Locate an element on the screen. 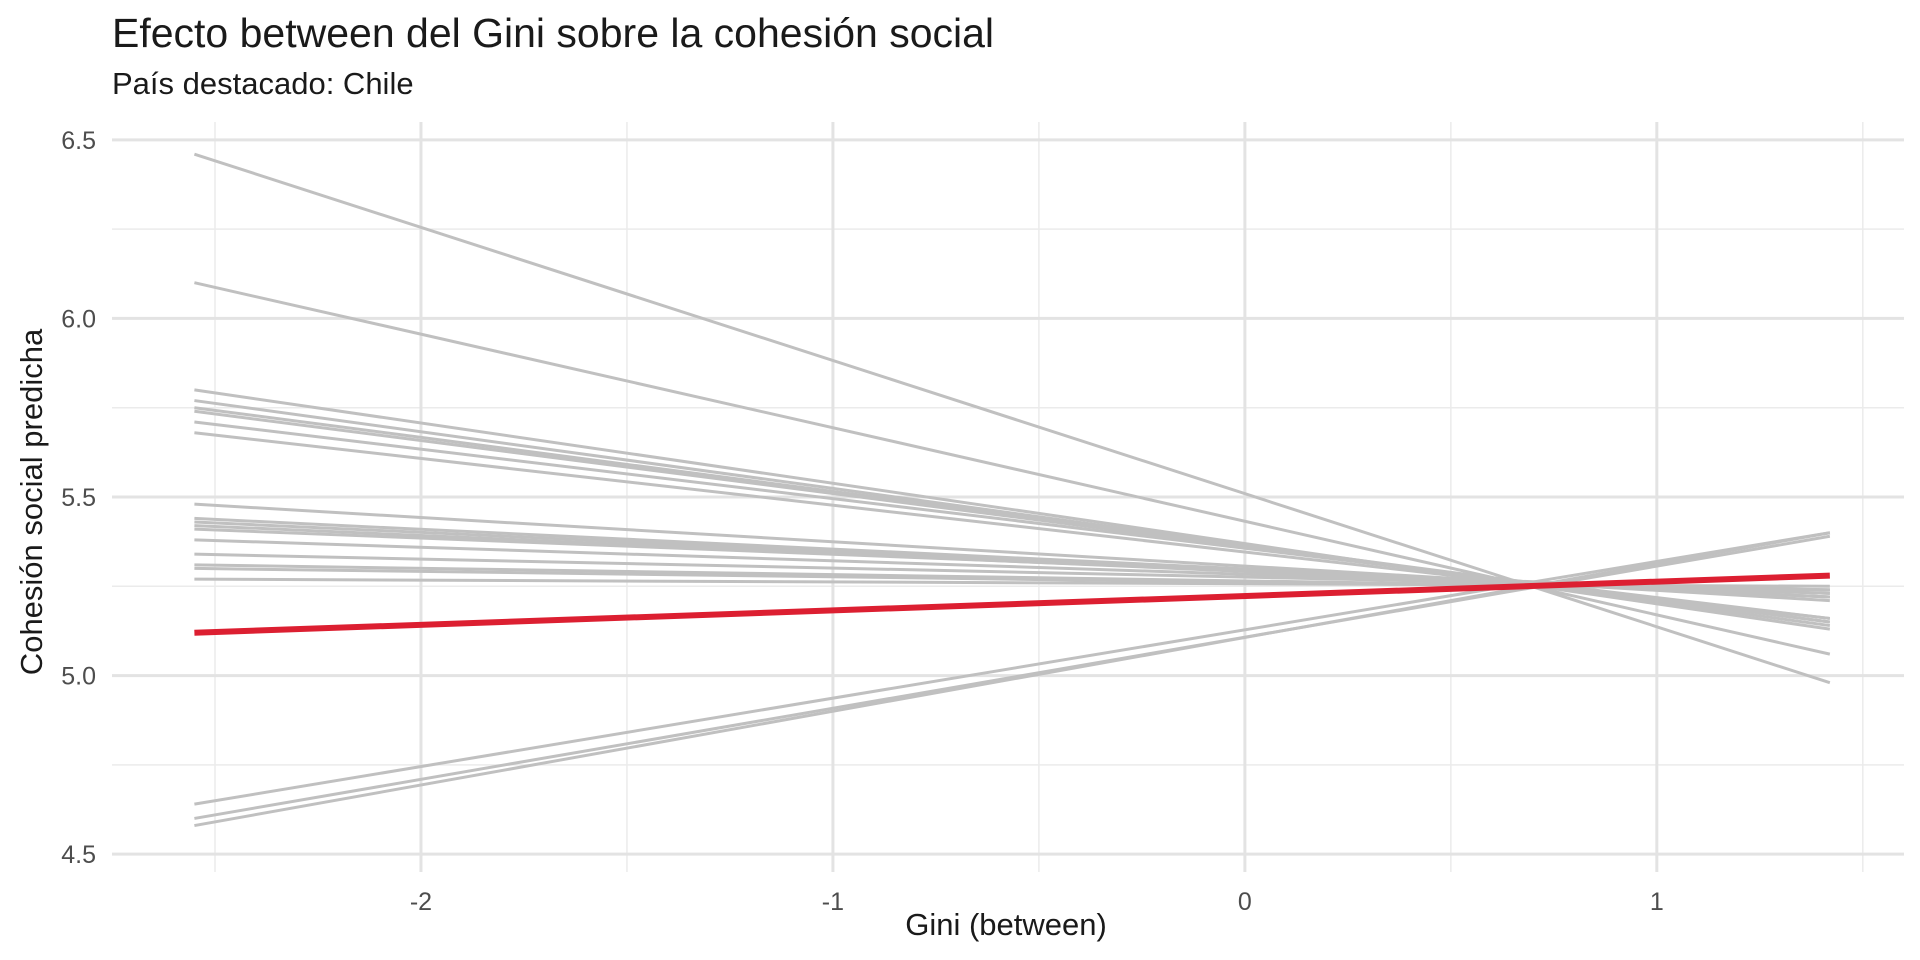  y-tick-label: 4.5 is located at coordinates (78, 855).